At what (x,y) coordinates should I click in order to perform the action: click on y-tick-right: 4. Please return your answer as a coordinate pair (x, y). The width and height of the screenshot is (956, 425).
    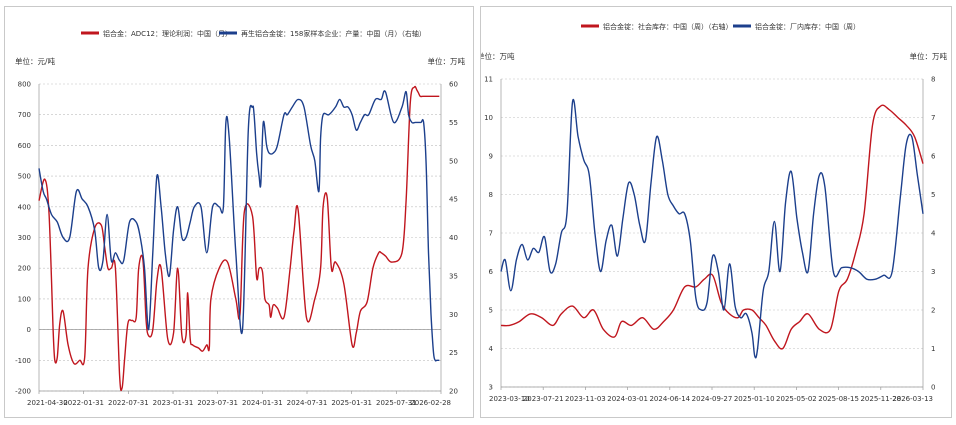
    Looking at the image, I should click on (933, 234).